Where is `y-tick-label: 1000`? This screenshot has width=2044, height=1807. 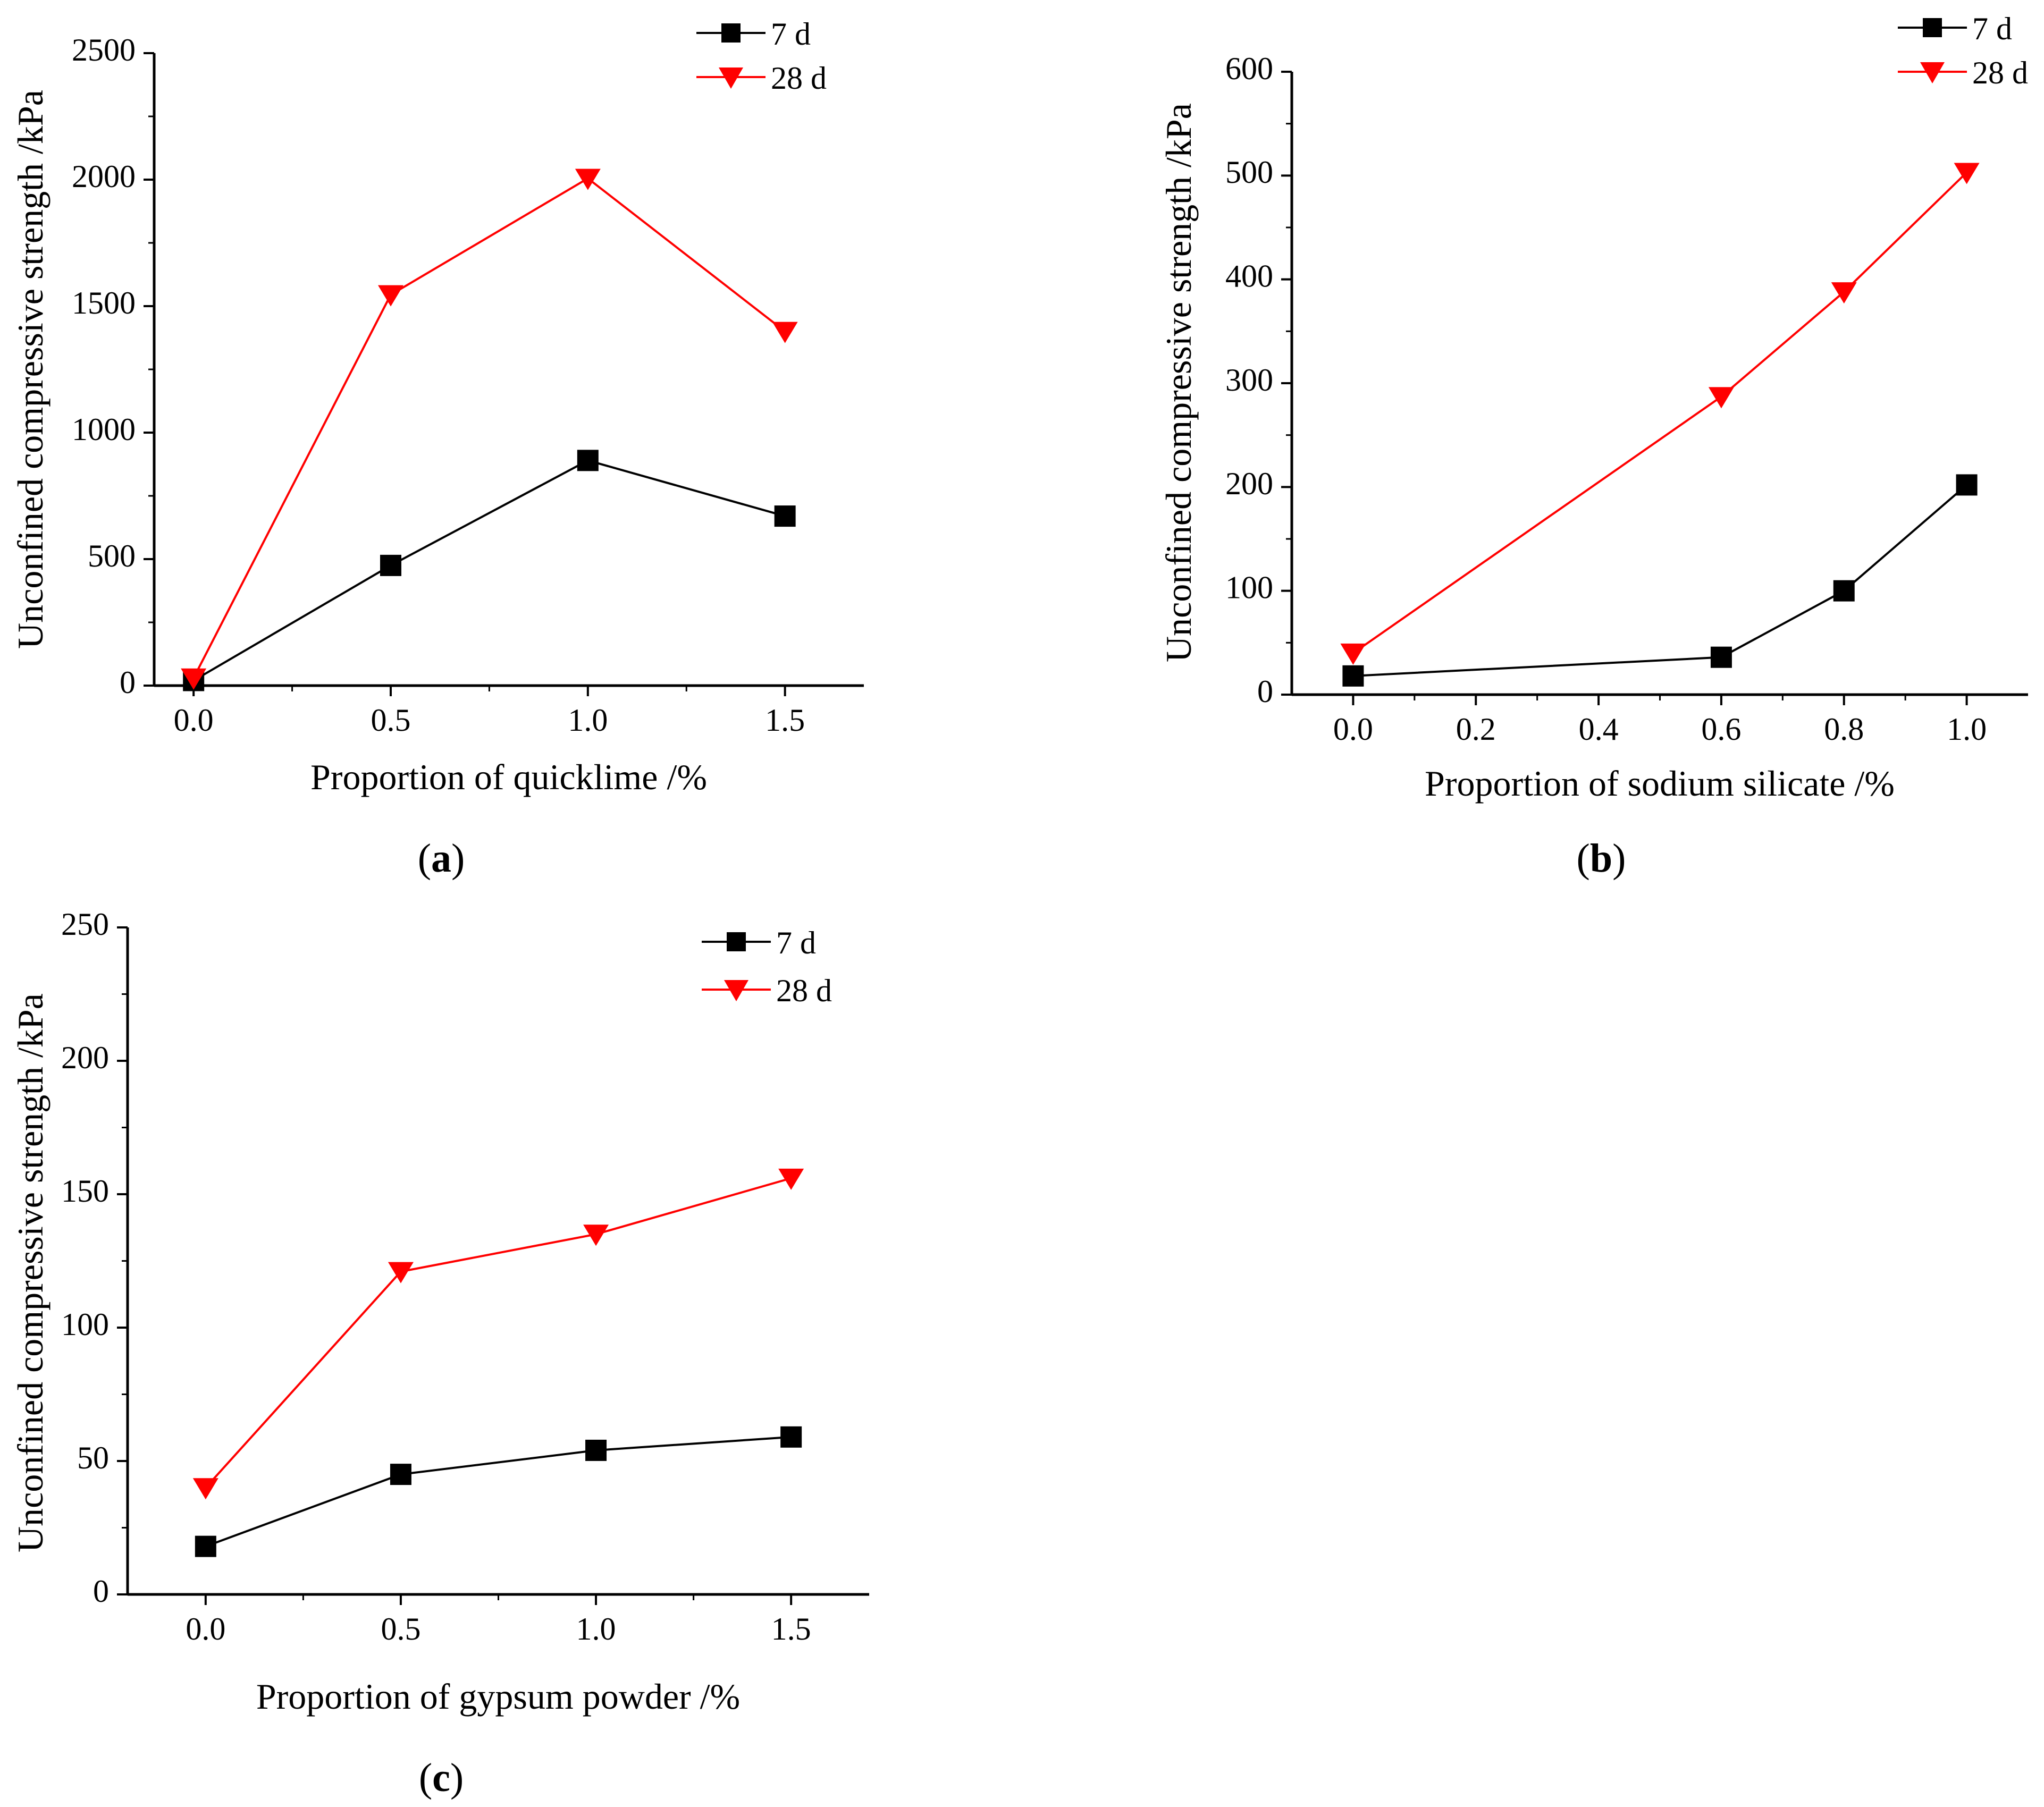
y-tick-label: 1000 is located at coordinates (104, 429).